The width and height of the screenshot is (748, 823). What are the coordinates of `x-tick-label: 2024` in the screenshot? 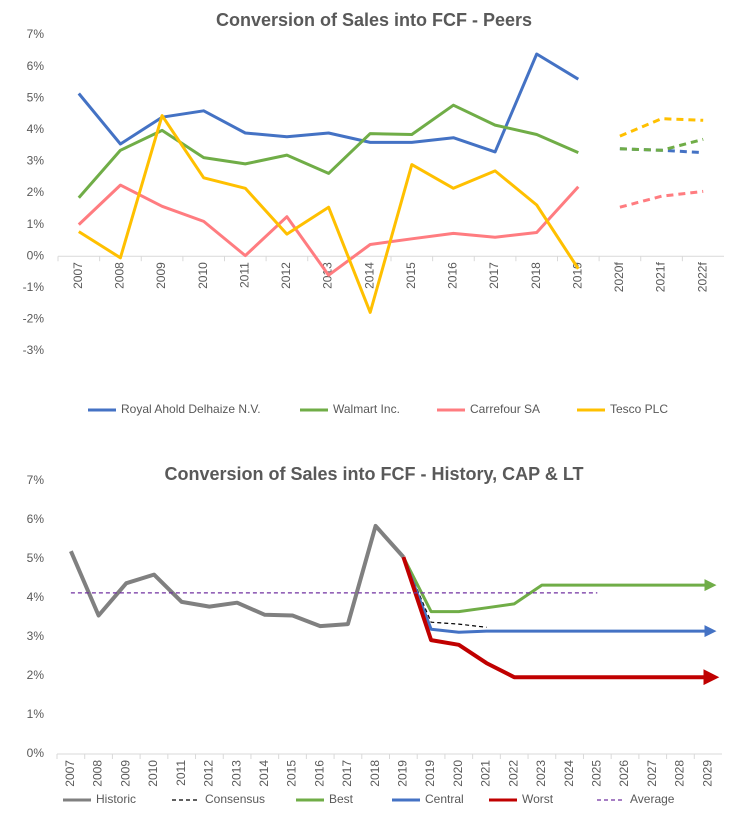 It's located at (569, 773).